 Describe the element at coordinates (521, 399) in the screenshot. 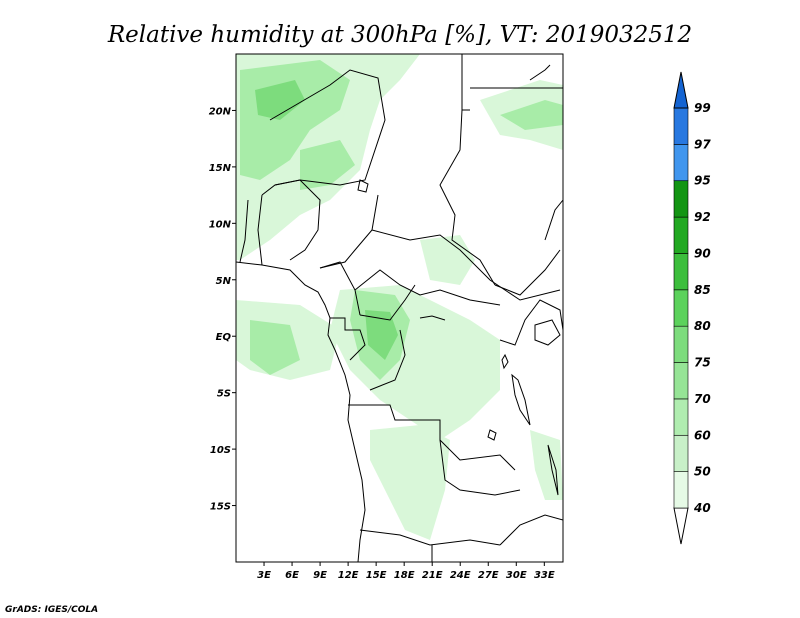

I see `lake-tanganyika` at that location.